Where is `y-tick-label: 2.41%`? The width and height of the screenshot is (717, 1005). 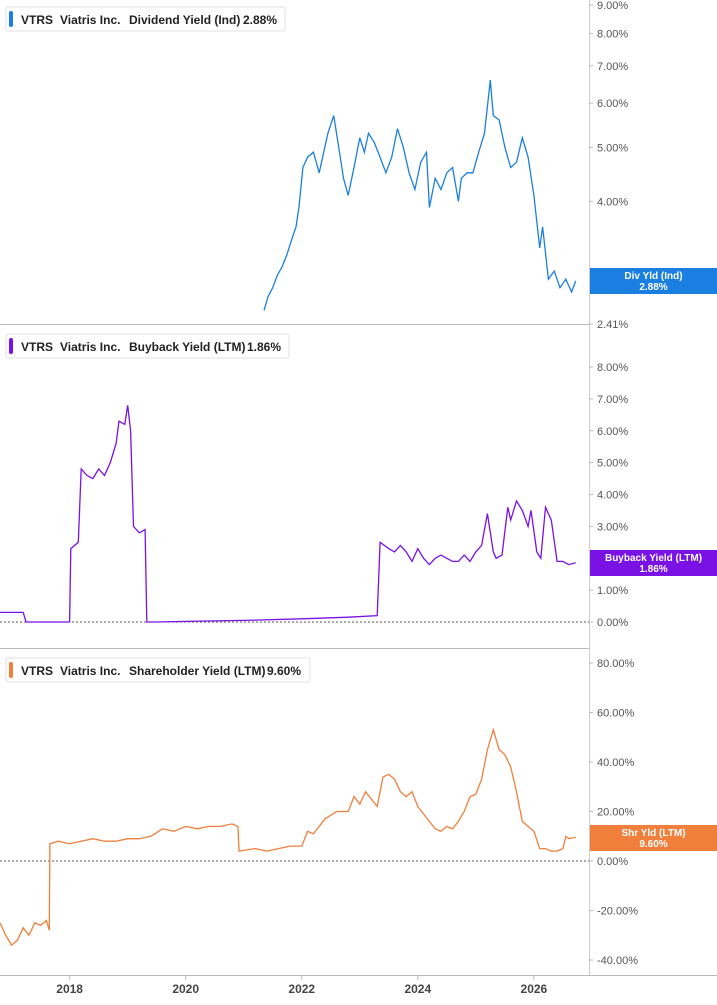
y-tick-label: 2.41% is located at coordinates (612, 325).